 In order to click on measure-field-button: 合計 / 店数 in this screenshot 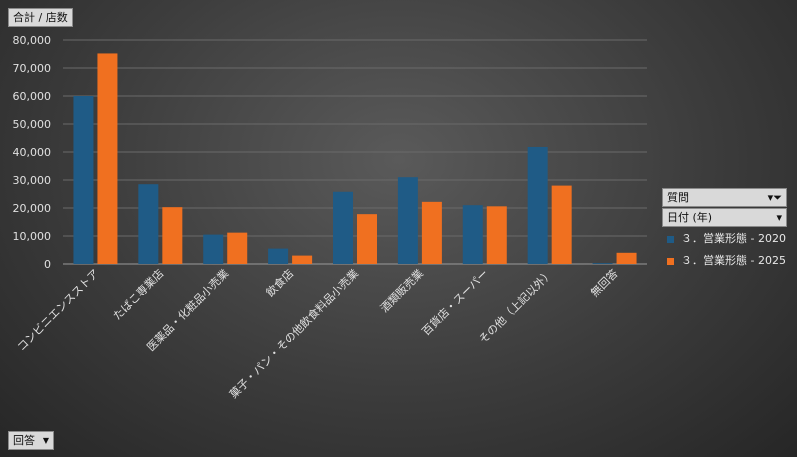, I will do `click(40, 17)`.